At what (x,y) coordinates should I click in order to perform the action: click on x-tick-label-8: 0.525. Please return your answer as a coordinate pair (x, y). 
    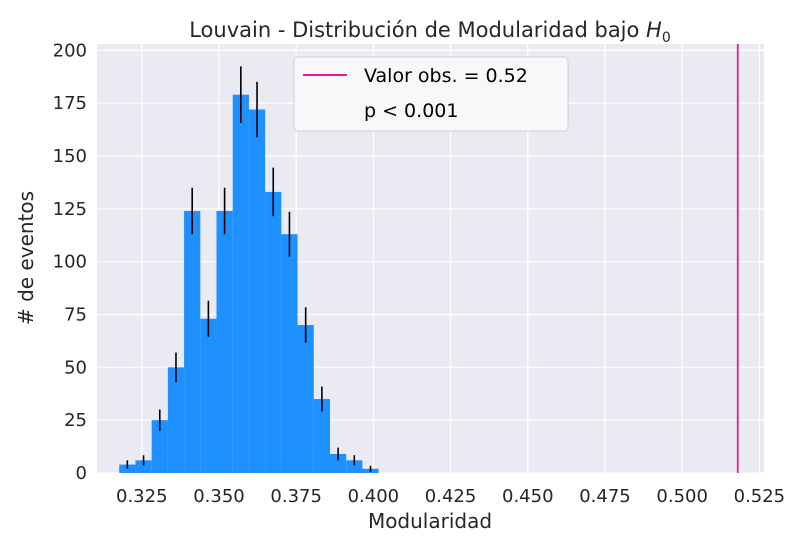
    Looking at the image, I should click on (760, 496).